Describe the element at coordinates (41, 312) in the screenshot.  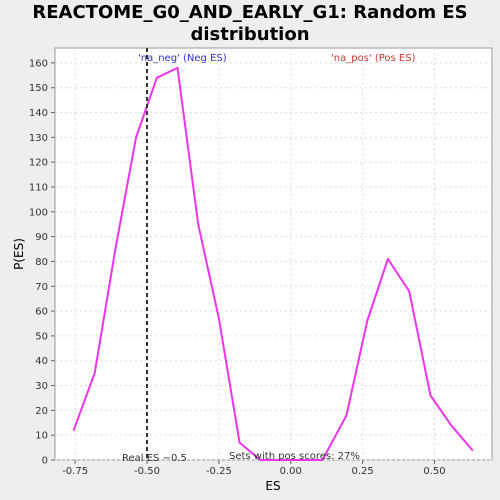
I see `y-tick-label: 60` at that location.